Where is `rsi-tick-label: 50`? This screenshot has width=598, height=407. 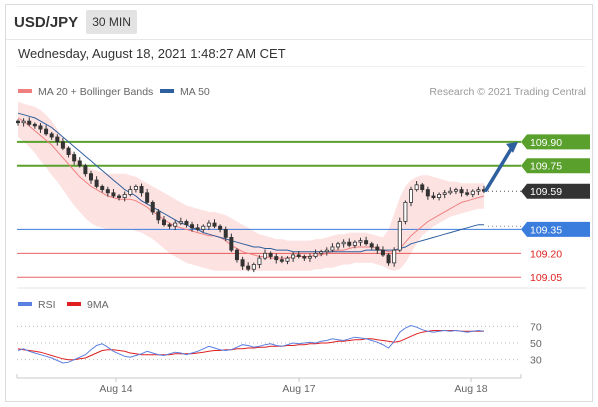 rsi-tick-label: 50 is located at coordinates (536, 344).